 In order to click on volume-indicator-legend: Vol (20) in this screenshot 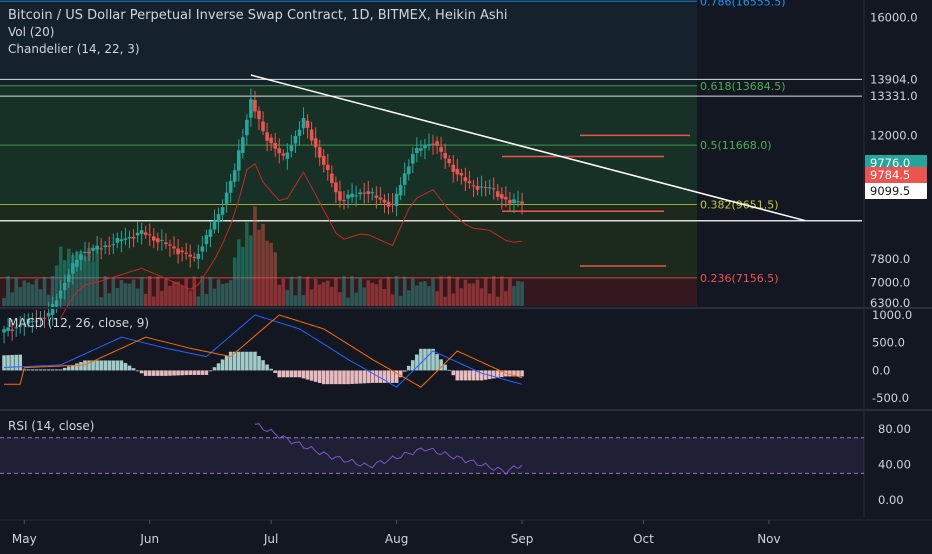, I will do `click(31, 32)`.